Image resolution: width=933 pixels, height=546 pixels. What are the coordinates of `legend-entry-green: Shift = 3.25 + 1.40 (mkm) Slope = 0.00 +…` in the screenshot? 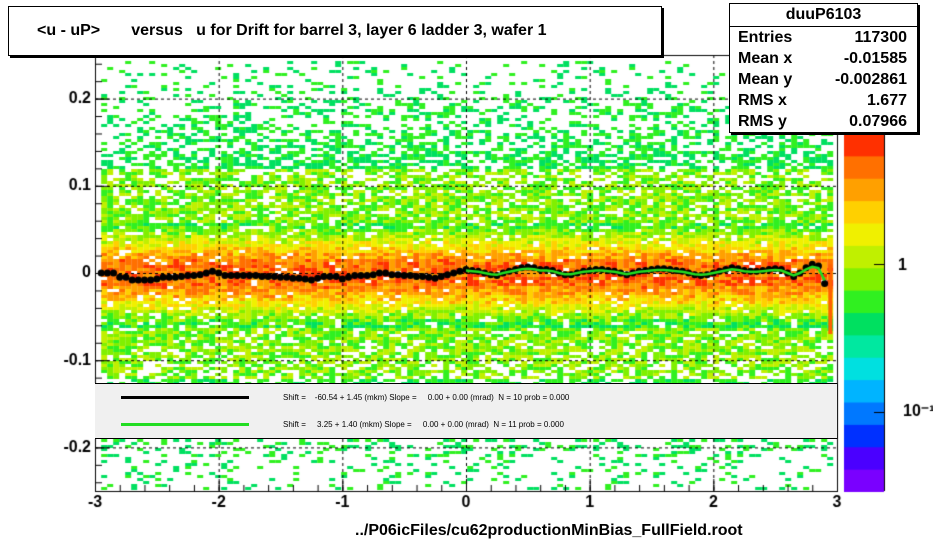 It's located at (329, 424).